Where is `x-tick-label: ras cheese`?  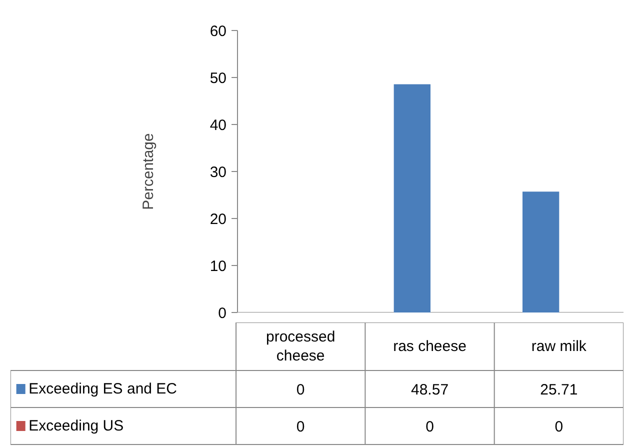
x-tick-label: ras cheese is located at coordinates (429, 346).